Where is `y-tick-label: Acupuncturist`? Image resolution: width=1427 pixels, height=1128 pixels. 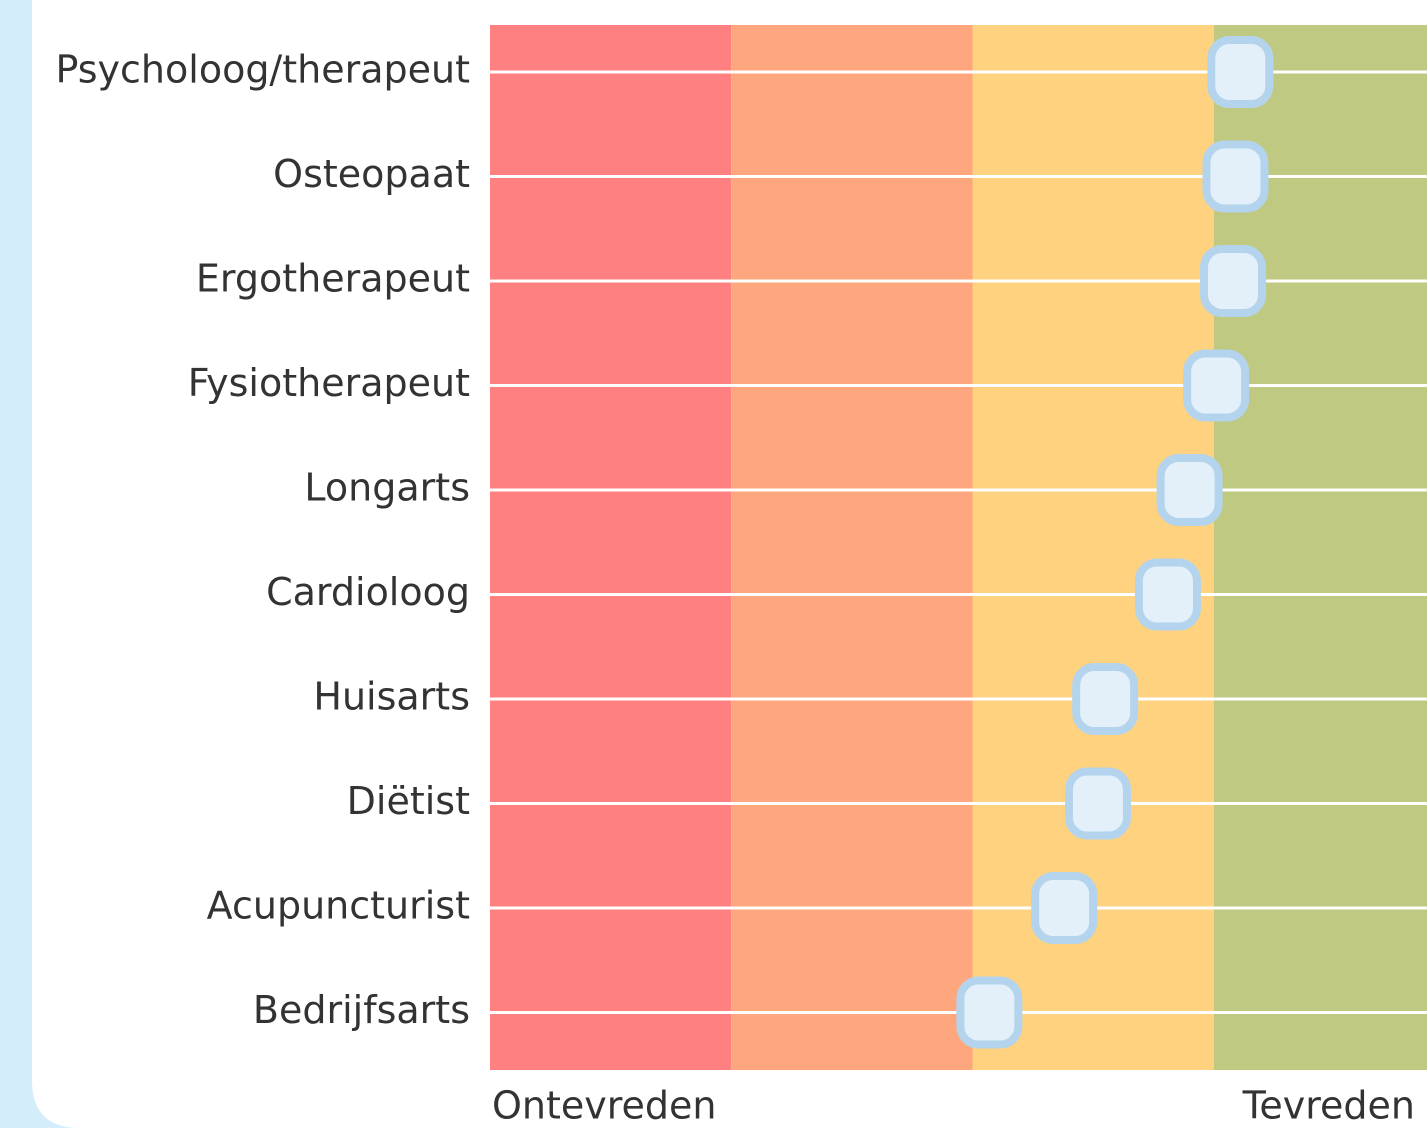 y-tick-label: Acupuncturist is located at coordinates (338, 906).